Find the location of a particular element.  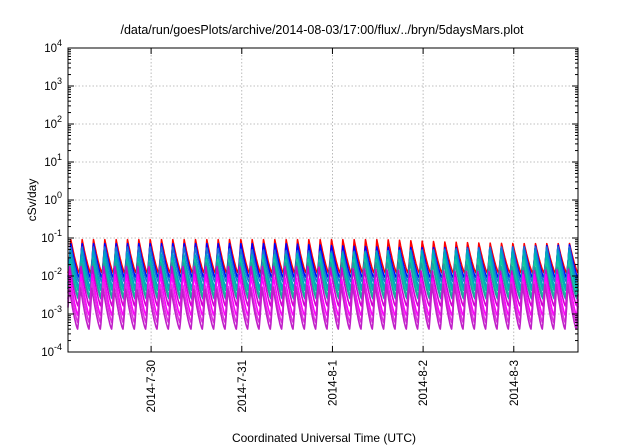

x-tick-label: 2014-8-2 is located at coordinates (424, 383).